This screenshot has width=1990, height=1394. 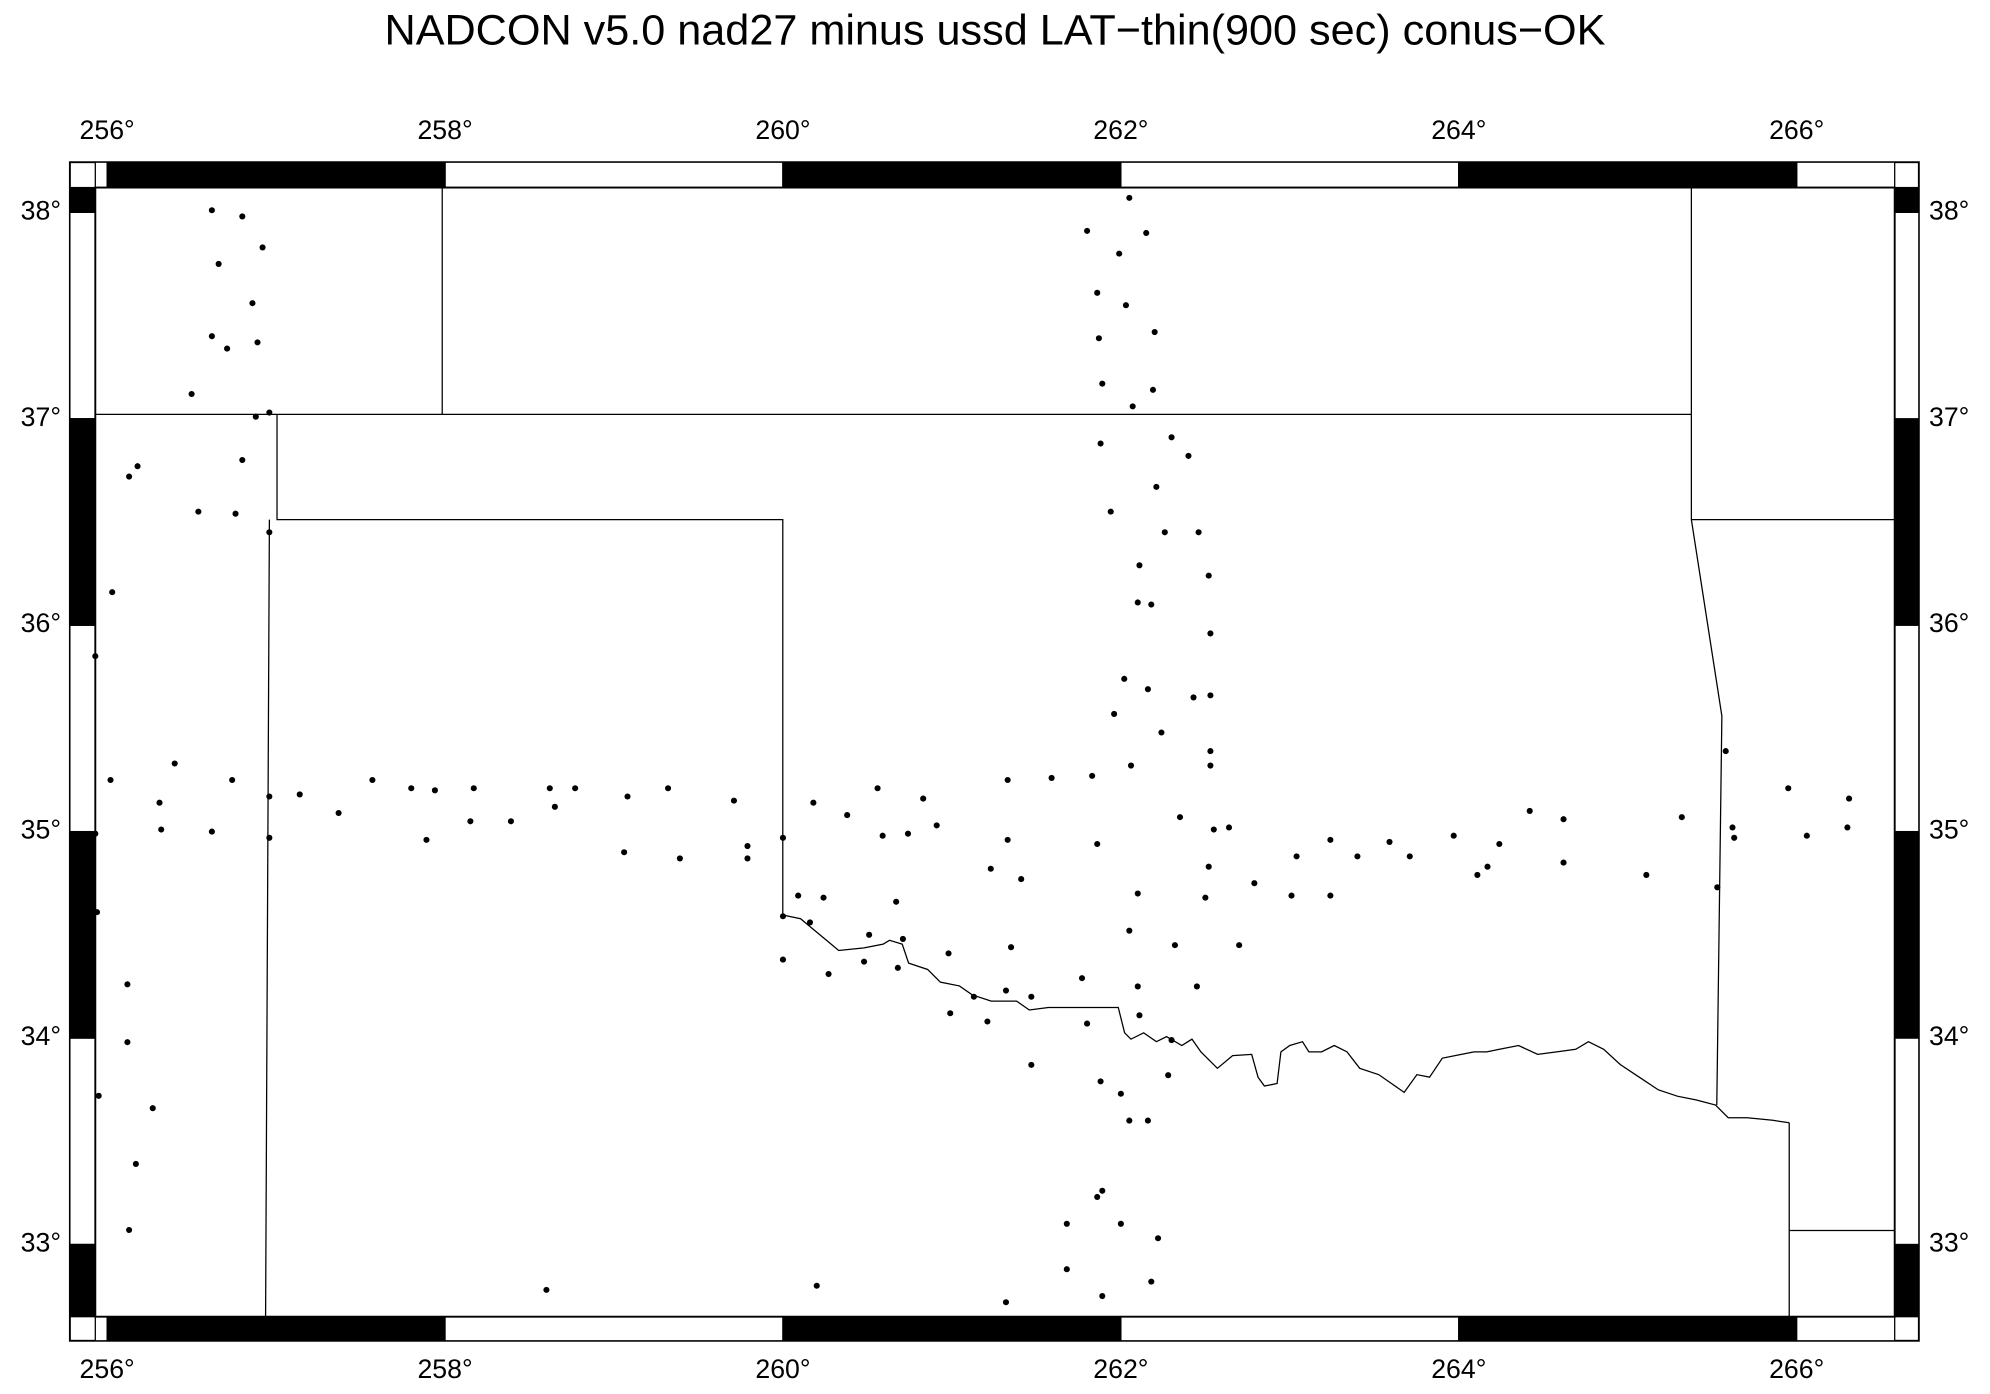 I want to click on x-tick-label: 258°, so click(x=444, y=130).